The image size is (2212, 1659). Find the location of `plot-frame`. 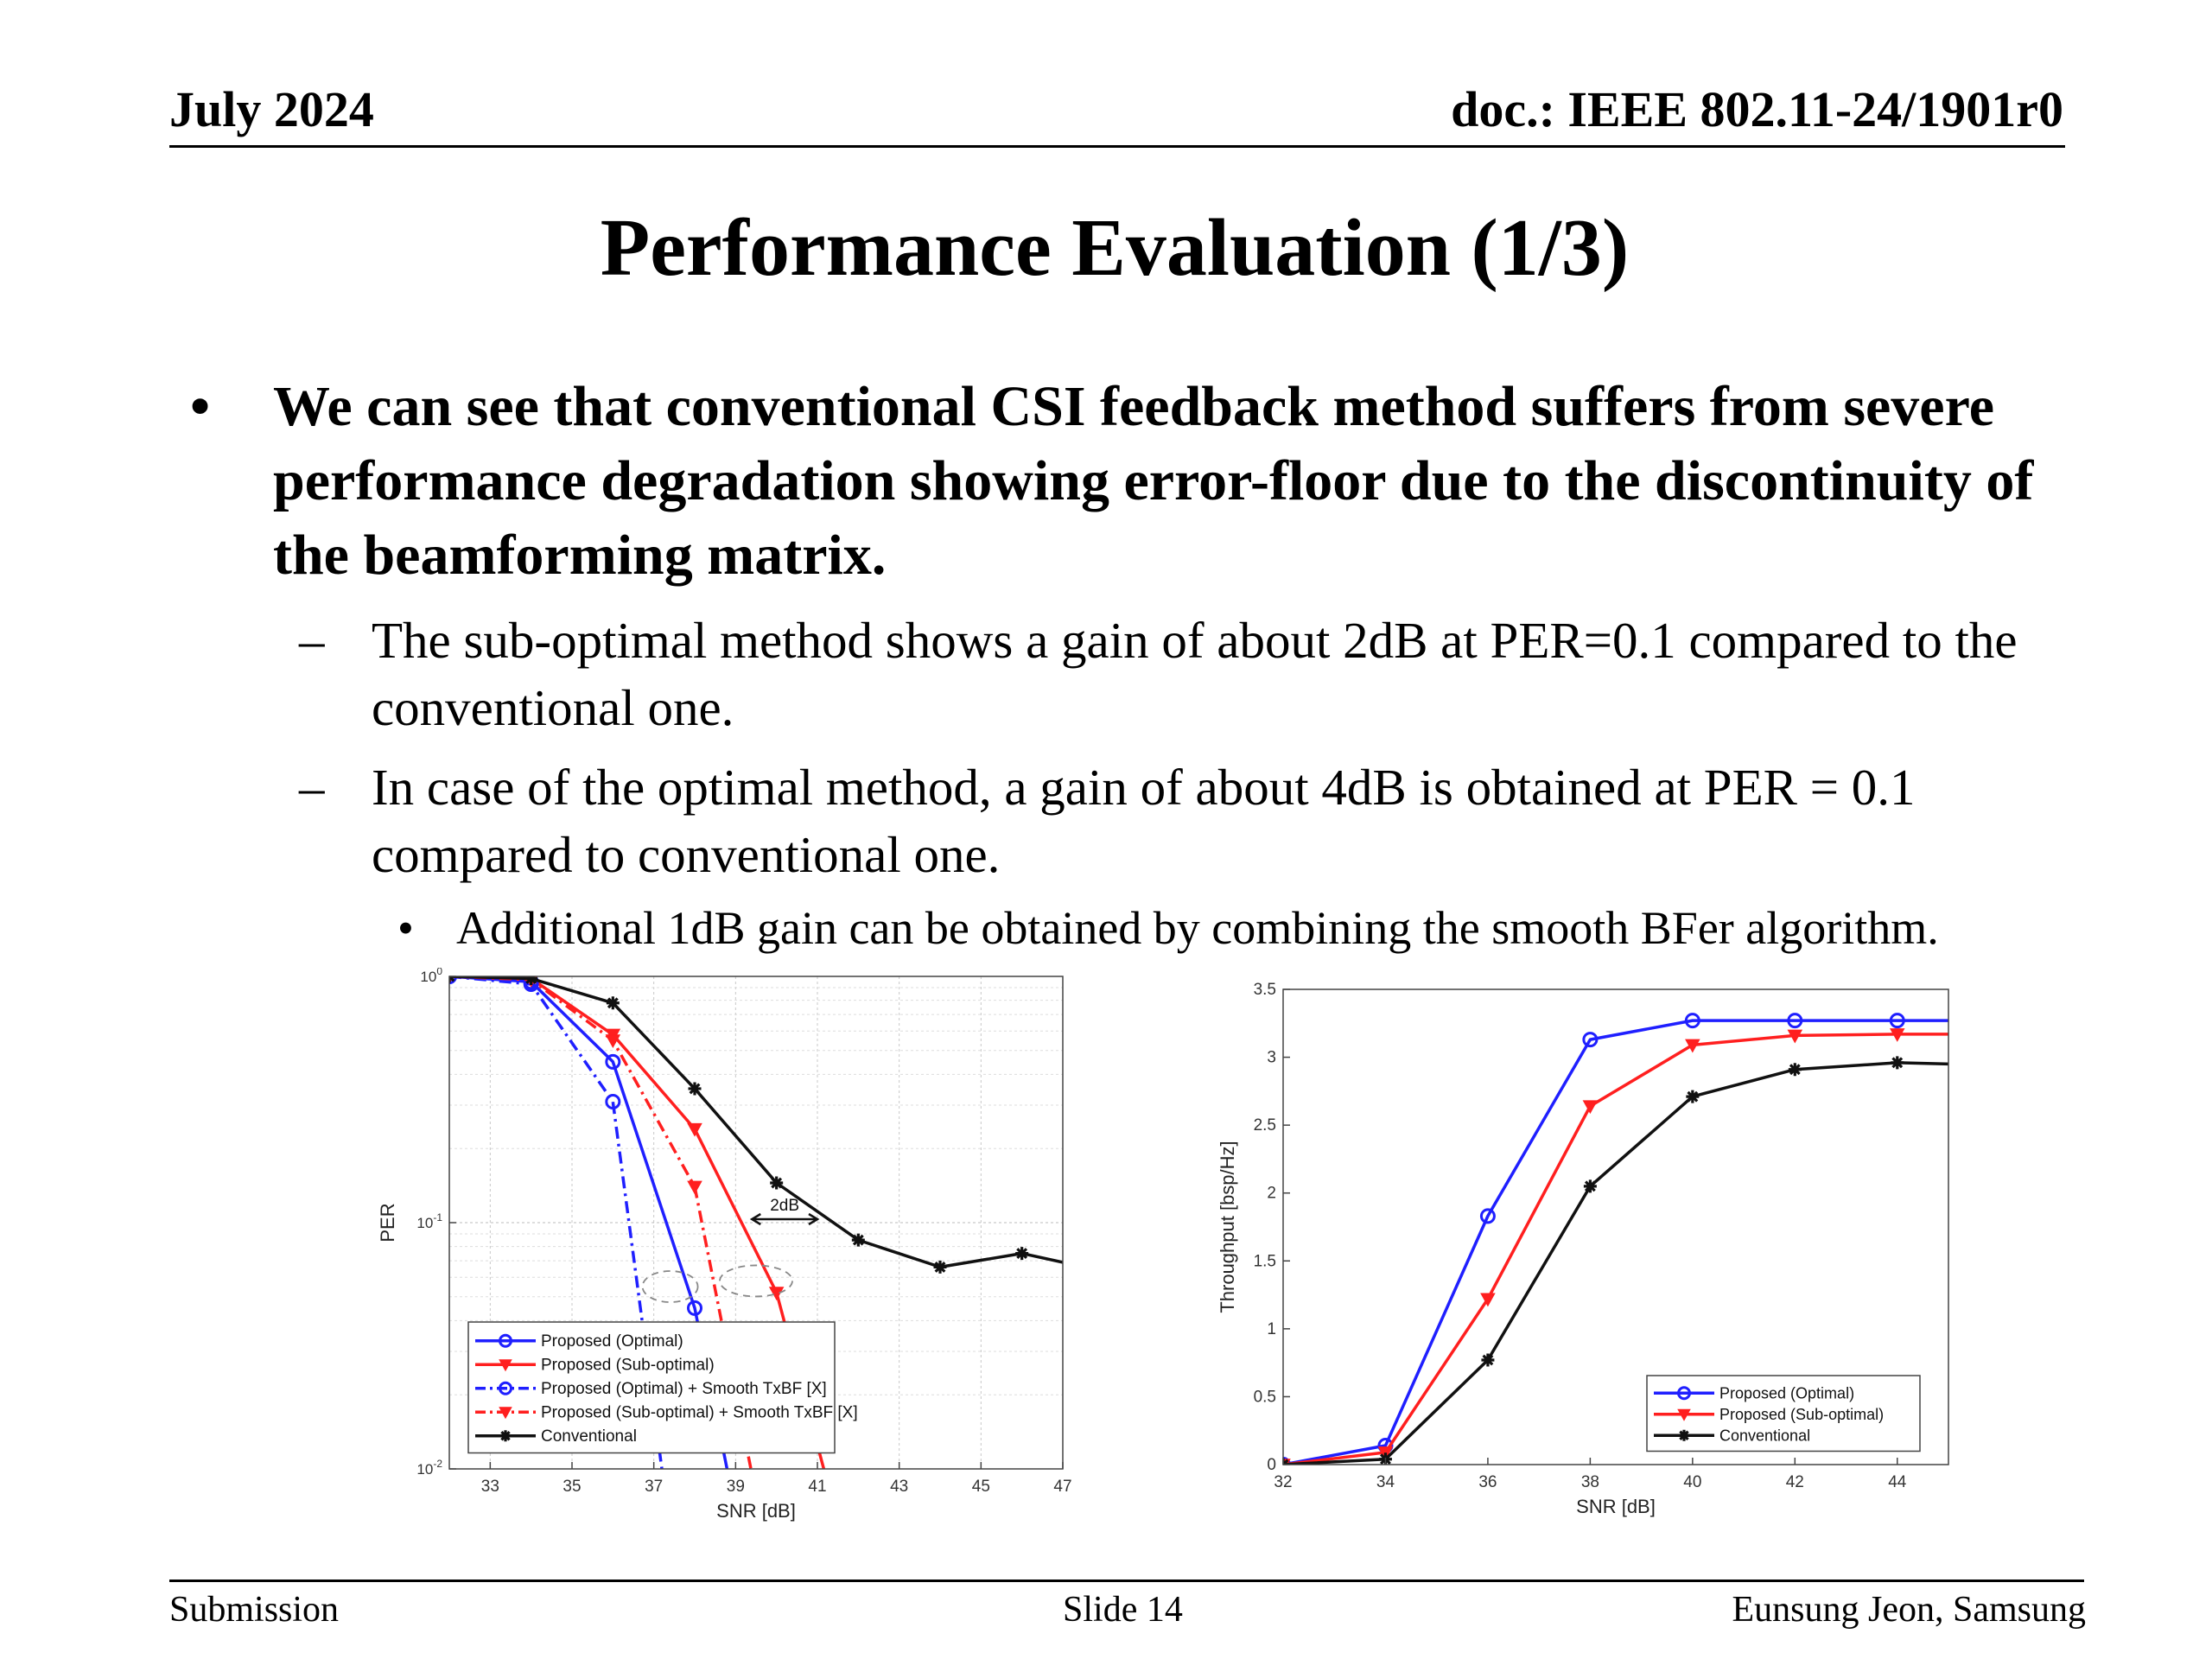

plot-frame is located at coordinates (1615, 1226).